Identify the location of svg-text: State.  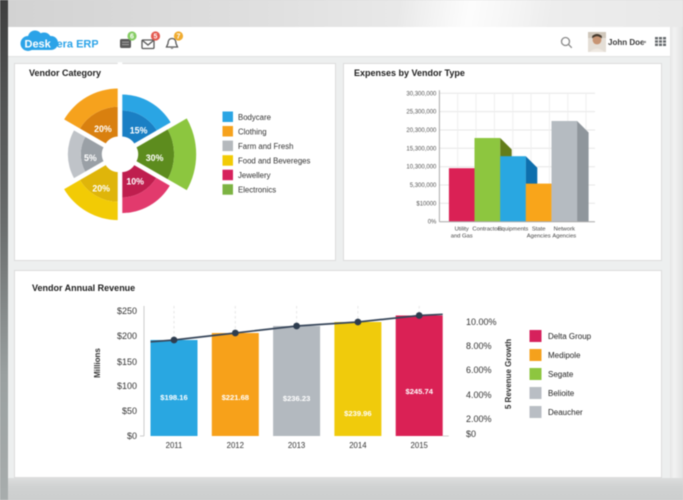
(539, 230).